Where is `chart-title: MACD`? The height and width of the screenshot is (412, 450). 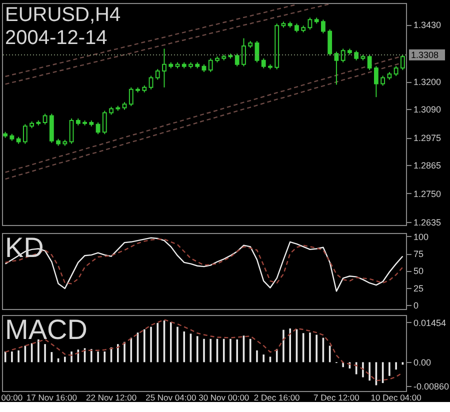 chart-title: MACD is located at coordinates (46, 329).